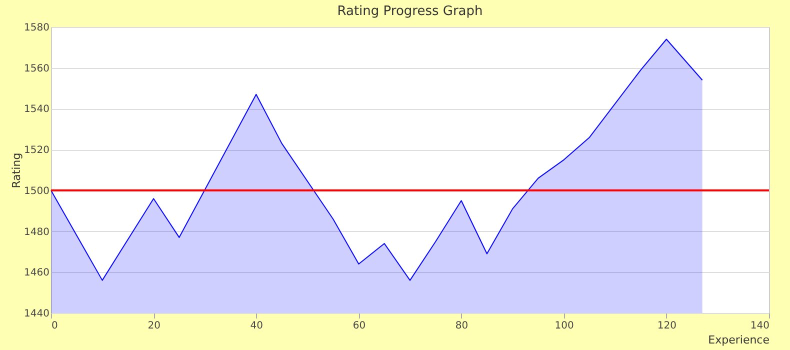 The height and width of the screenshot is (350, 790). Describe the element at coordinates (257, 326) in the screenshot. I see `x-tick-label: 40` at that location.